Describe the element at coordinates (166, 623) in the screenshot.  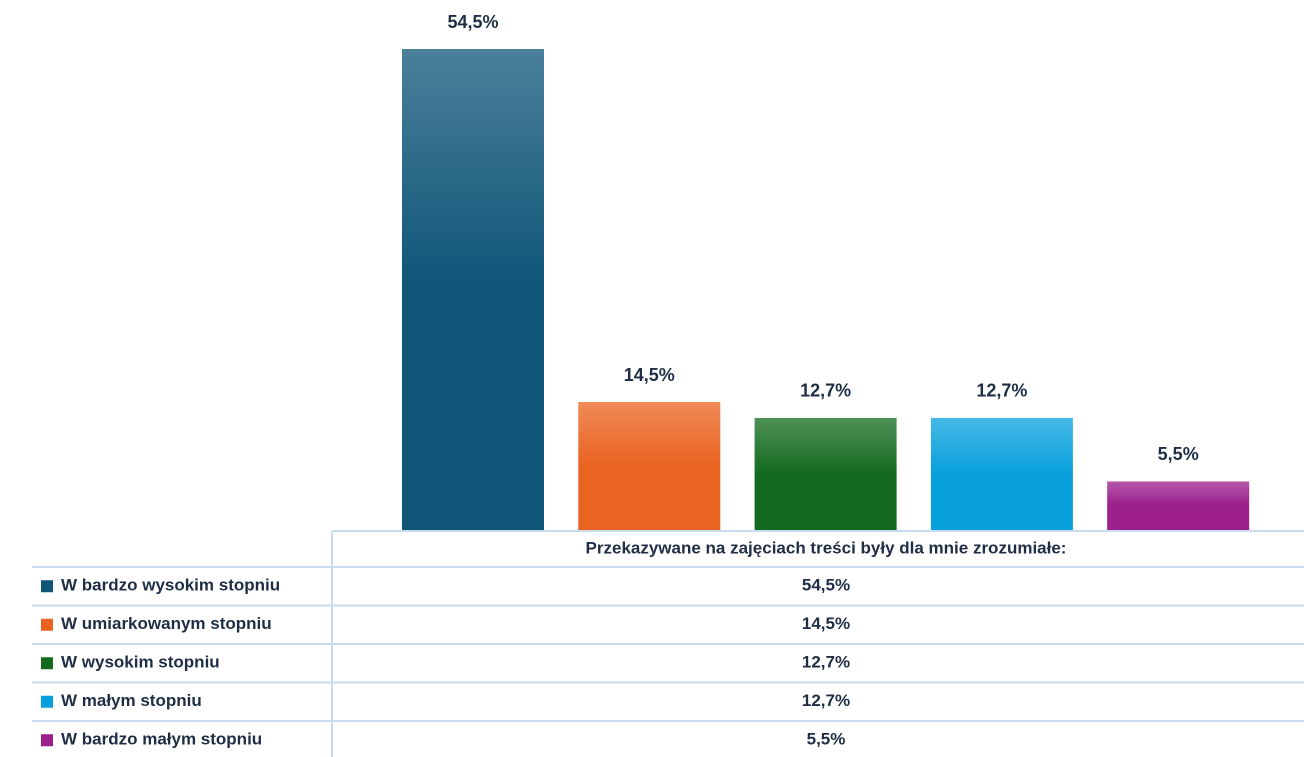
I see `legend-label: W umiarkowanym stopniu` at that location.